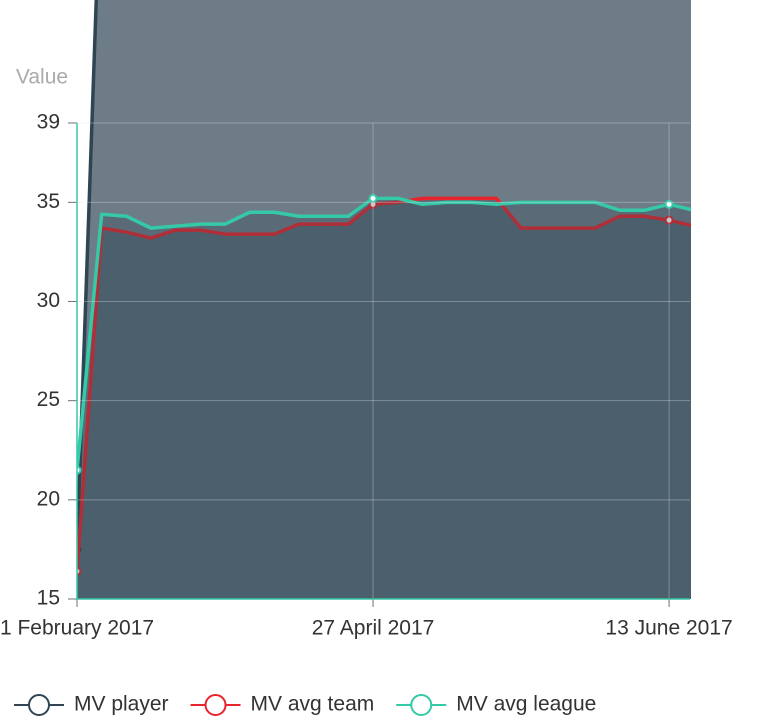  What do you see at coordinates (373, 628) in the screenshot?
I see `x-tick-label: 27 April 2017` at bounding box center [373, 628].